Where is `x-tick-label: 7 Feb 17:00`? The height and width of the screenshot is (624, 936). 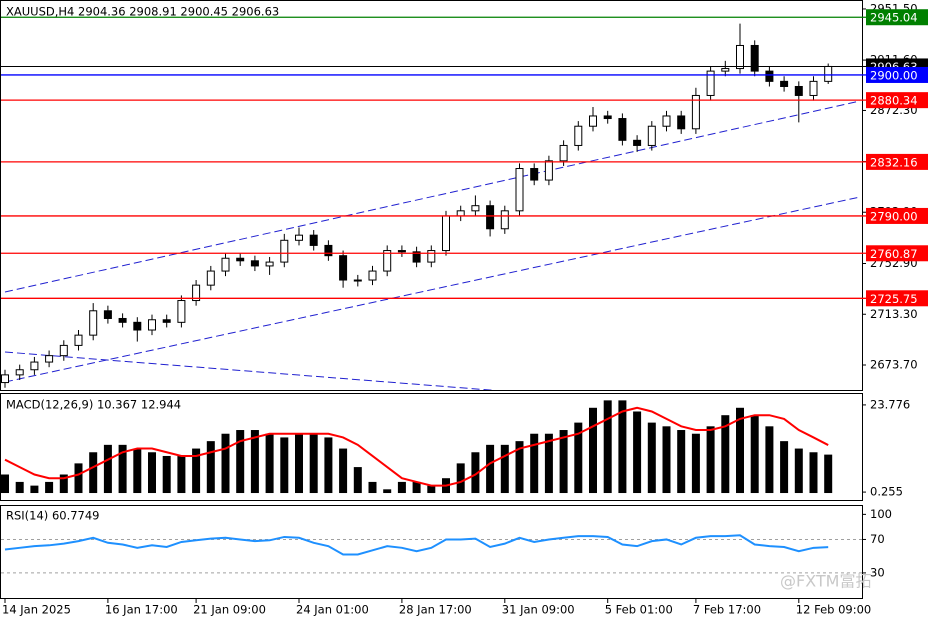
x-tick-label: 7 Feb 17:00 is located at coordinates (727, 610).